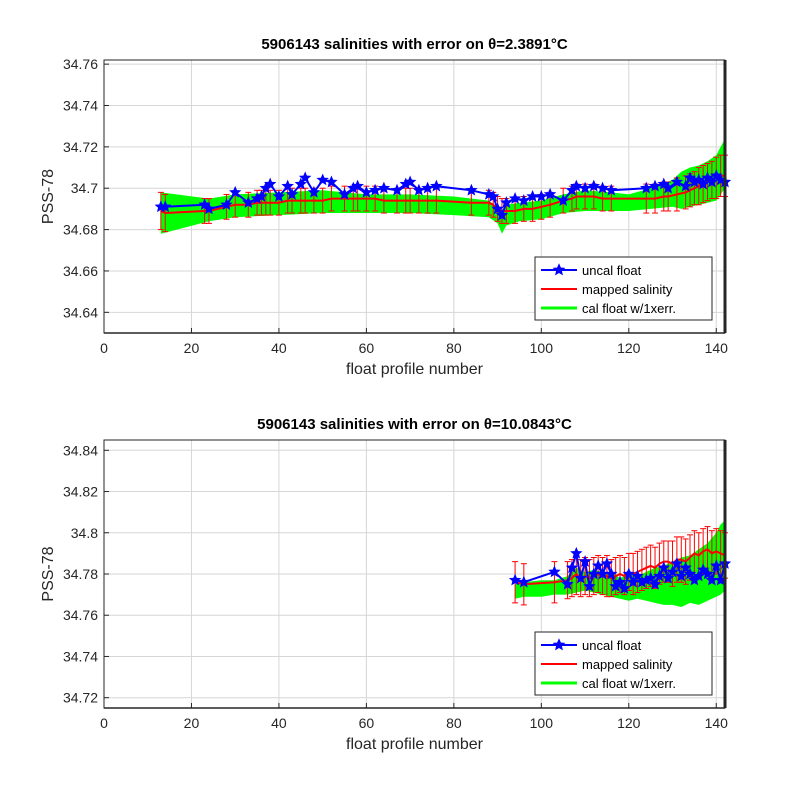 The height and width of the screenshot is (800, 800). Describe the element at coordinates (80, 312) in the screenshot. I see `y-tick-label: 34.64` at that location.